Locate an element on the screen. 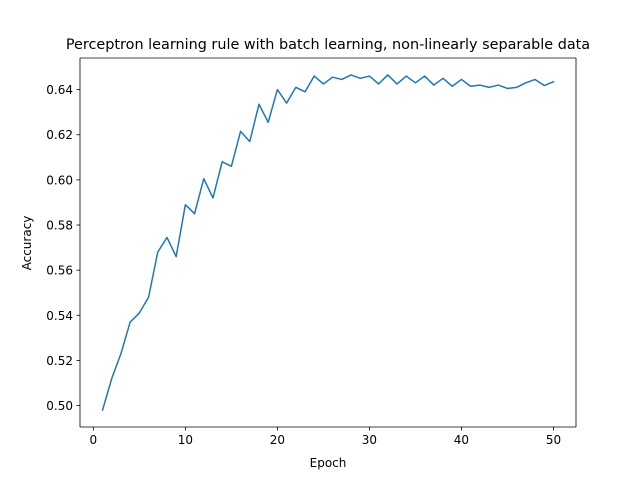  x-tick-label: 20 is located at coordinates (277, 440).